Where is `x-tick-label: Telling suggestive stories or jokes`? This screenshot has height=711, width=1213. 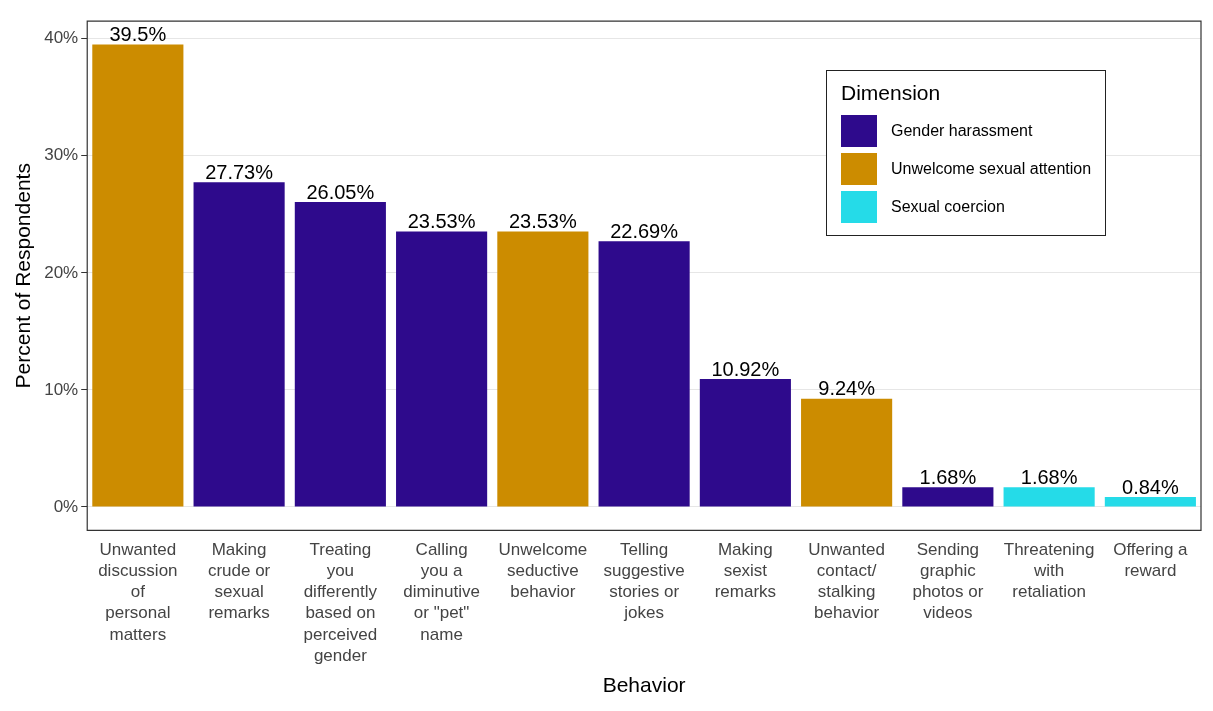
x-tick-label: Telling suggestive stories or jokes is located at coordinates (644, 581).